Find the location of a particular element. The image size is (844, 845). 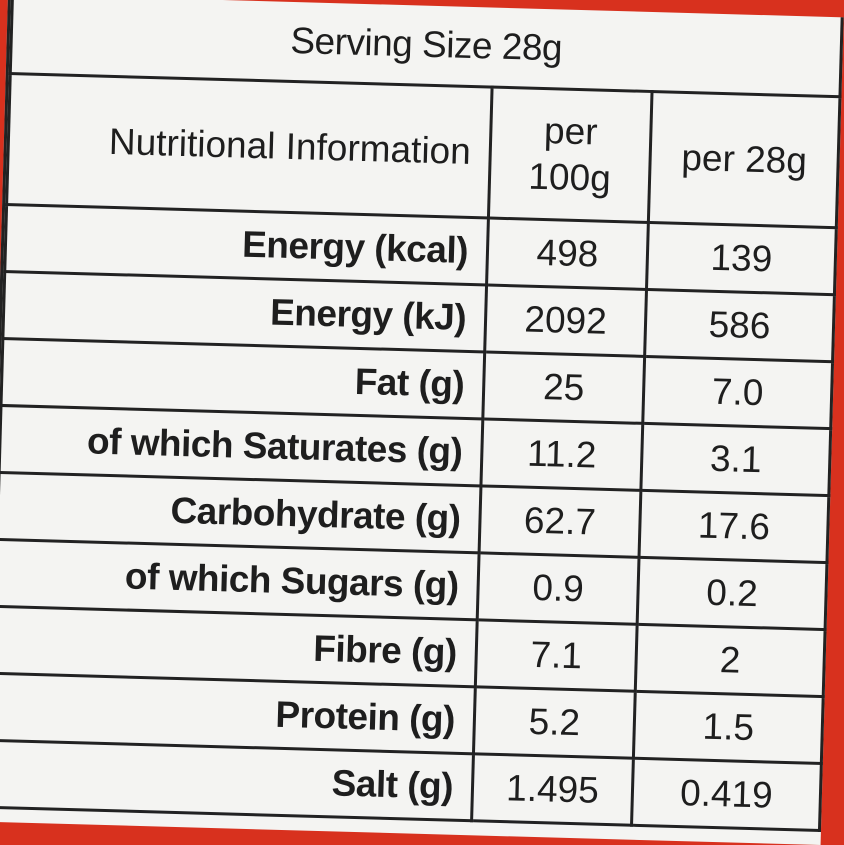

header-per-serving: per 28g is located at coordinates (744, 159).